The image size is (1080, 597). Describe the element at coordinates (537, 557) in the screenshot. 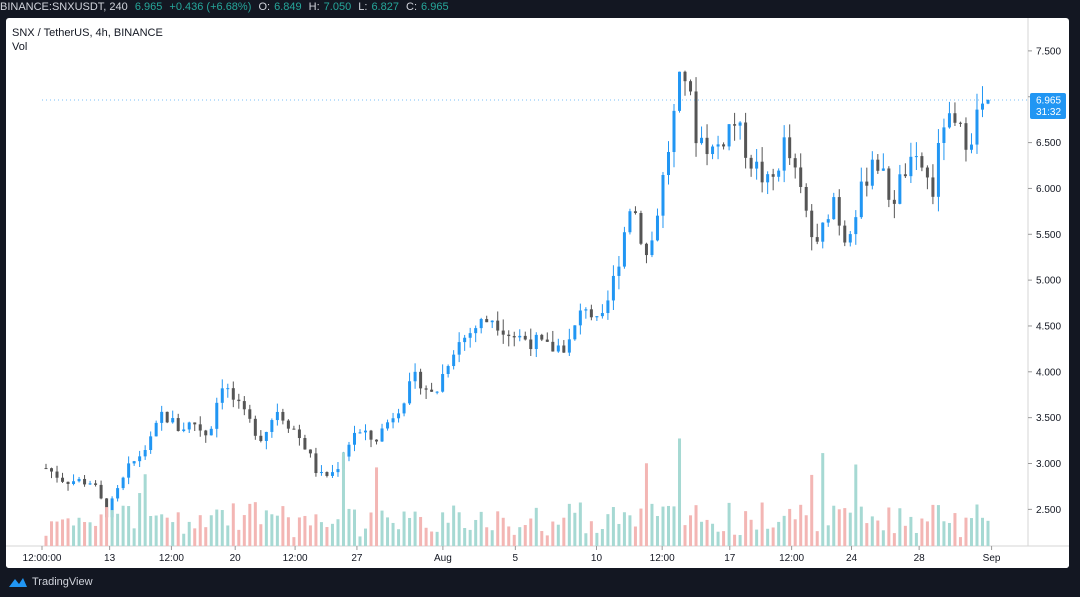

I see `time-axis` at that location.